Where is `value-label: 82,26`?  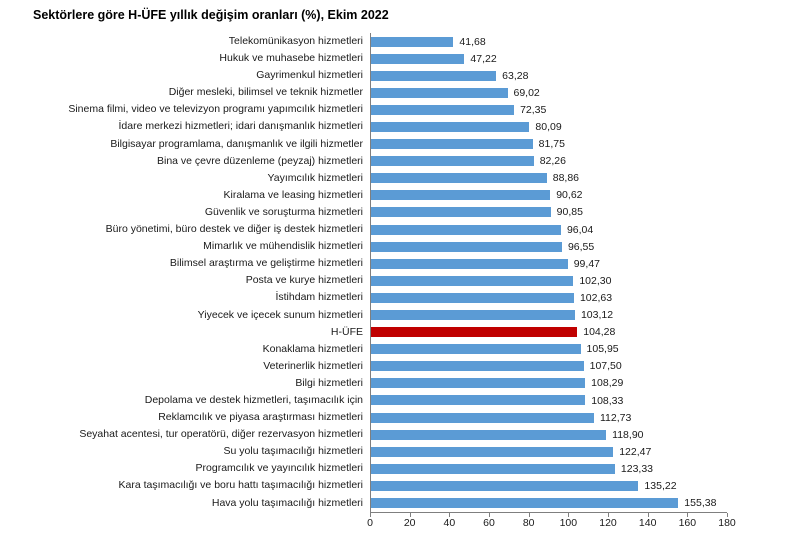
value-label: 82,26 is located at coordinates (552, 161).